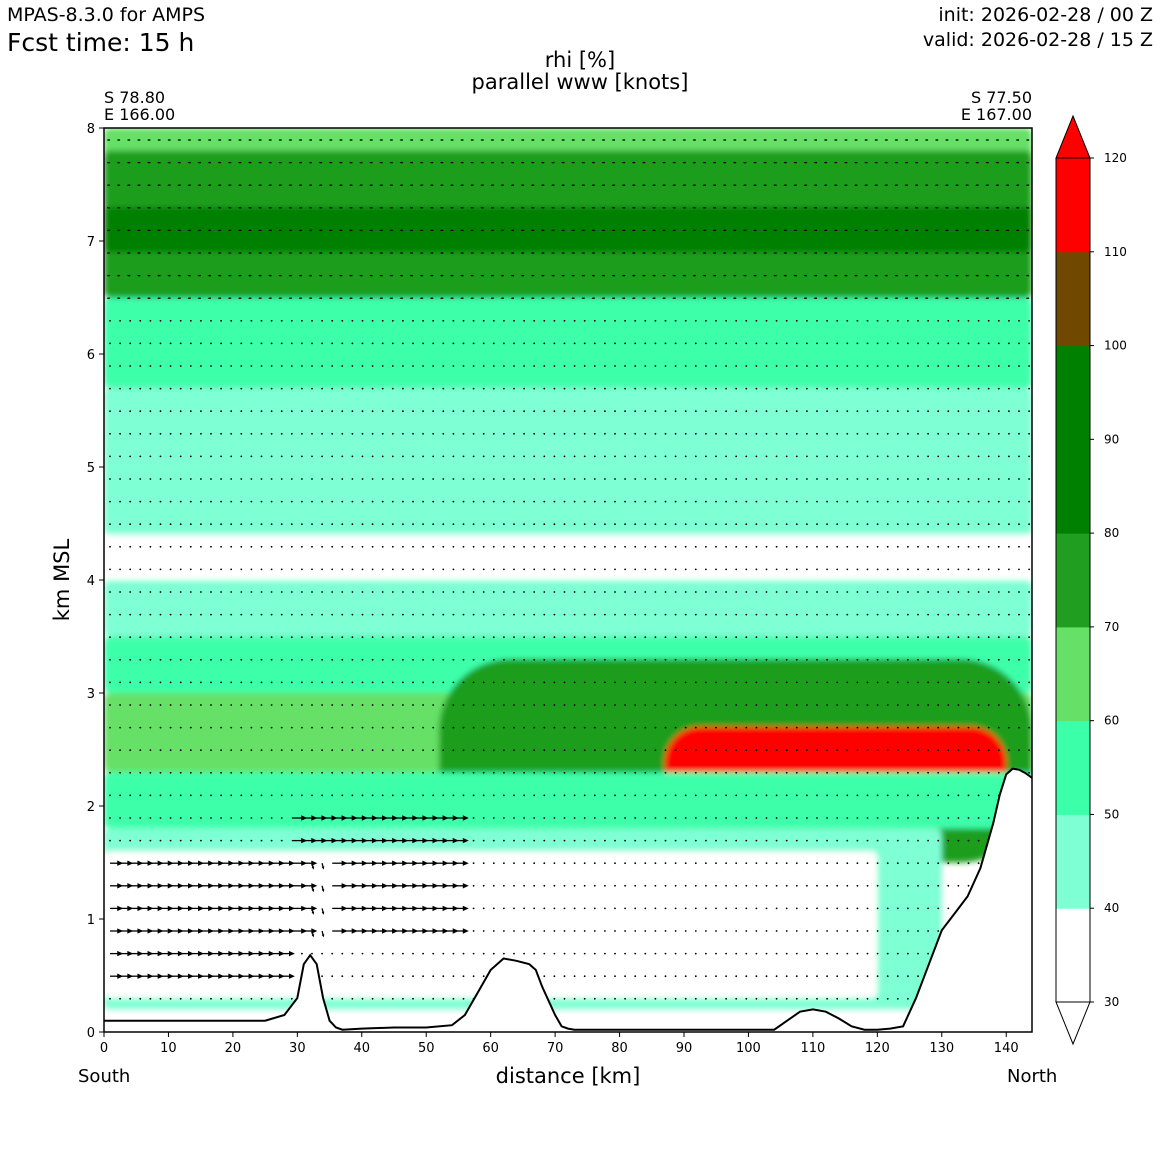  Describe the element at coordinates (104, 1076) in the screenshot. I see `south-direction-label: South` at that location.